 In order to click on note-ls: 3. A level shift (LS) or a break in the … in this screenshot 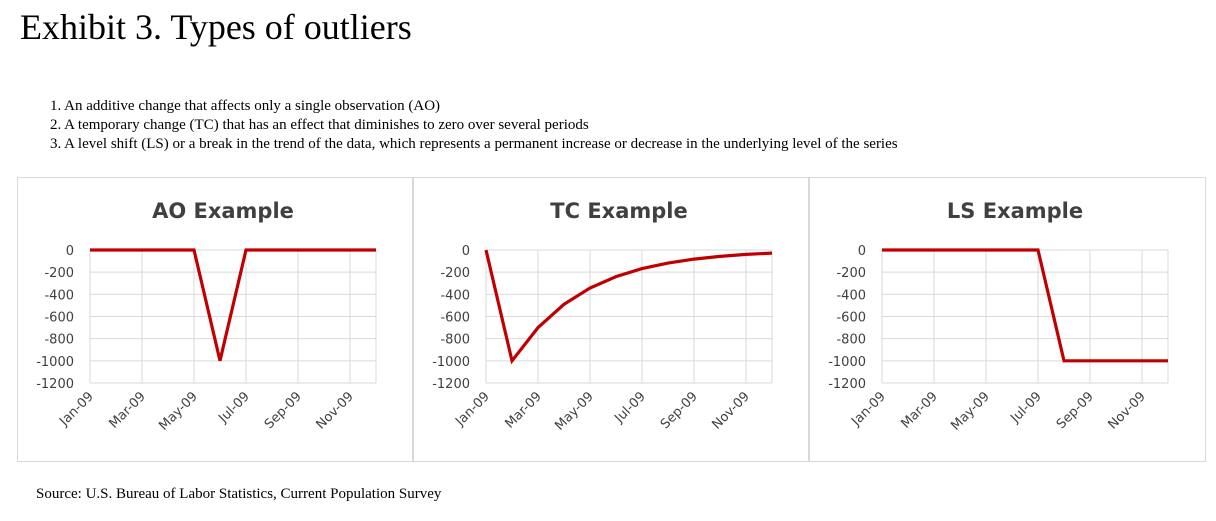, I will do `click(474, 144)`.